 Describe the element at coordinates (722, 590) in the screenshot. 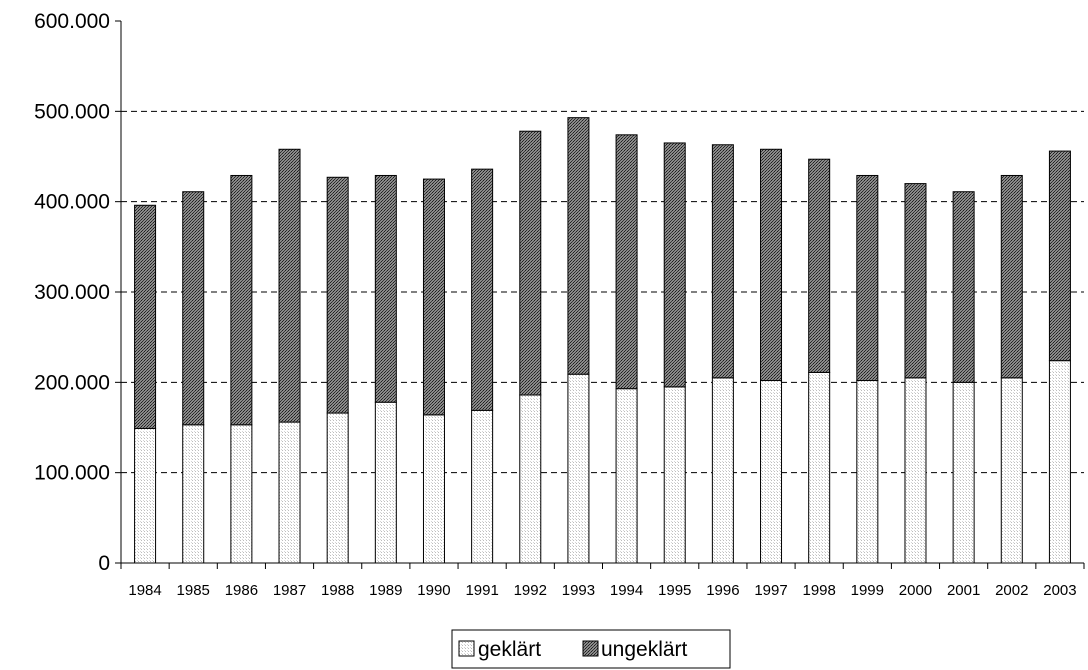

I see `x-tick-label: 1996` at that location.